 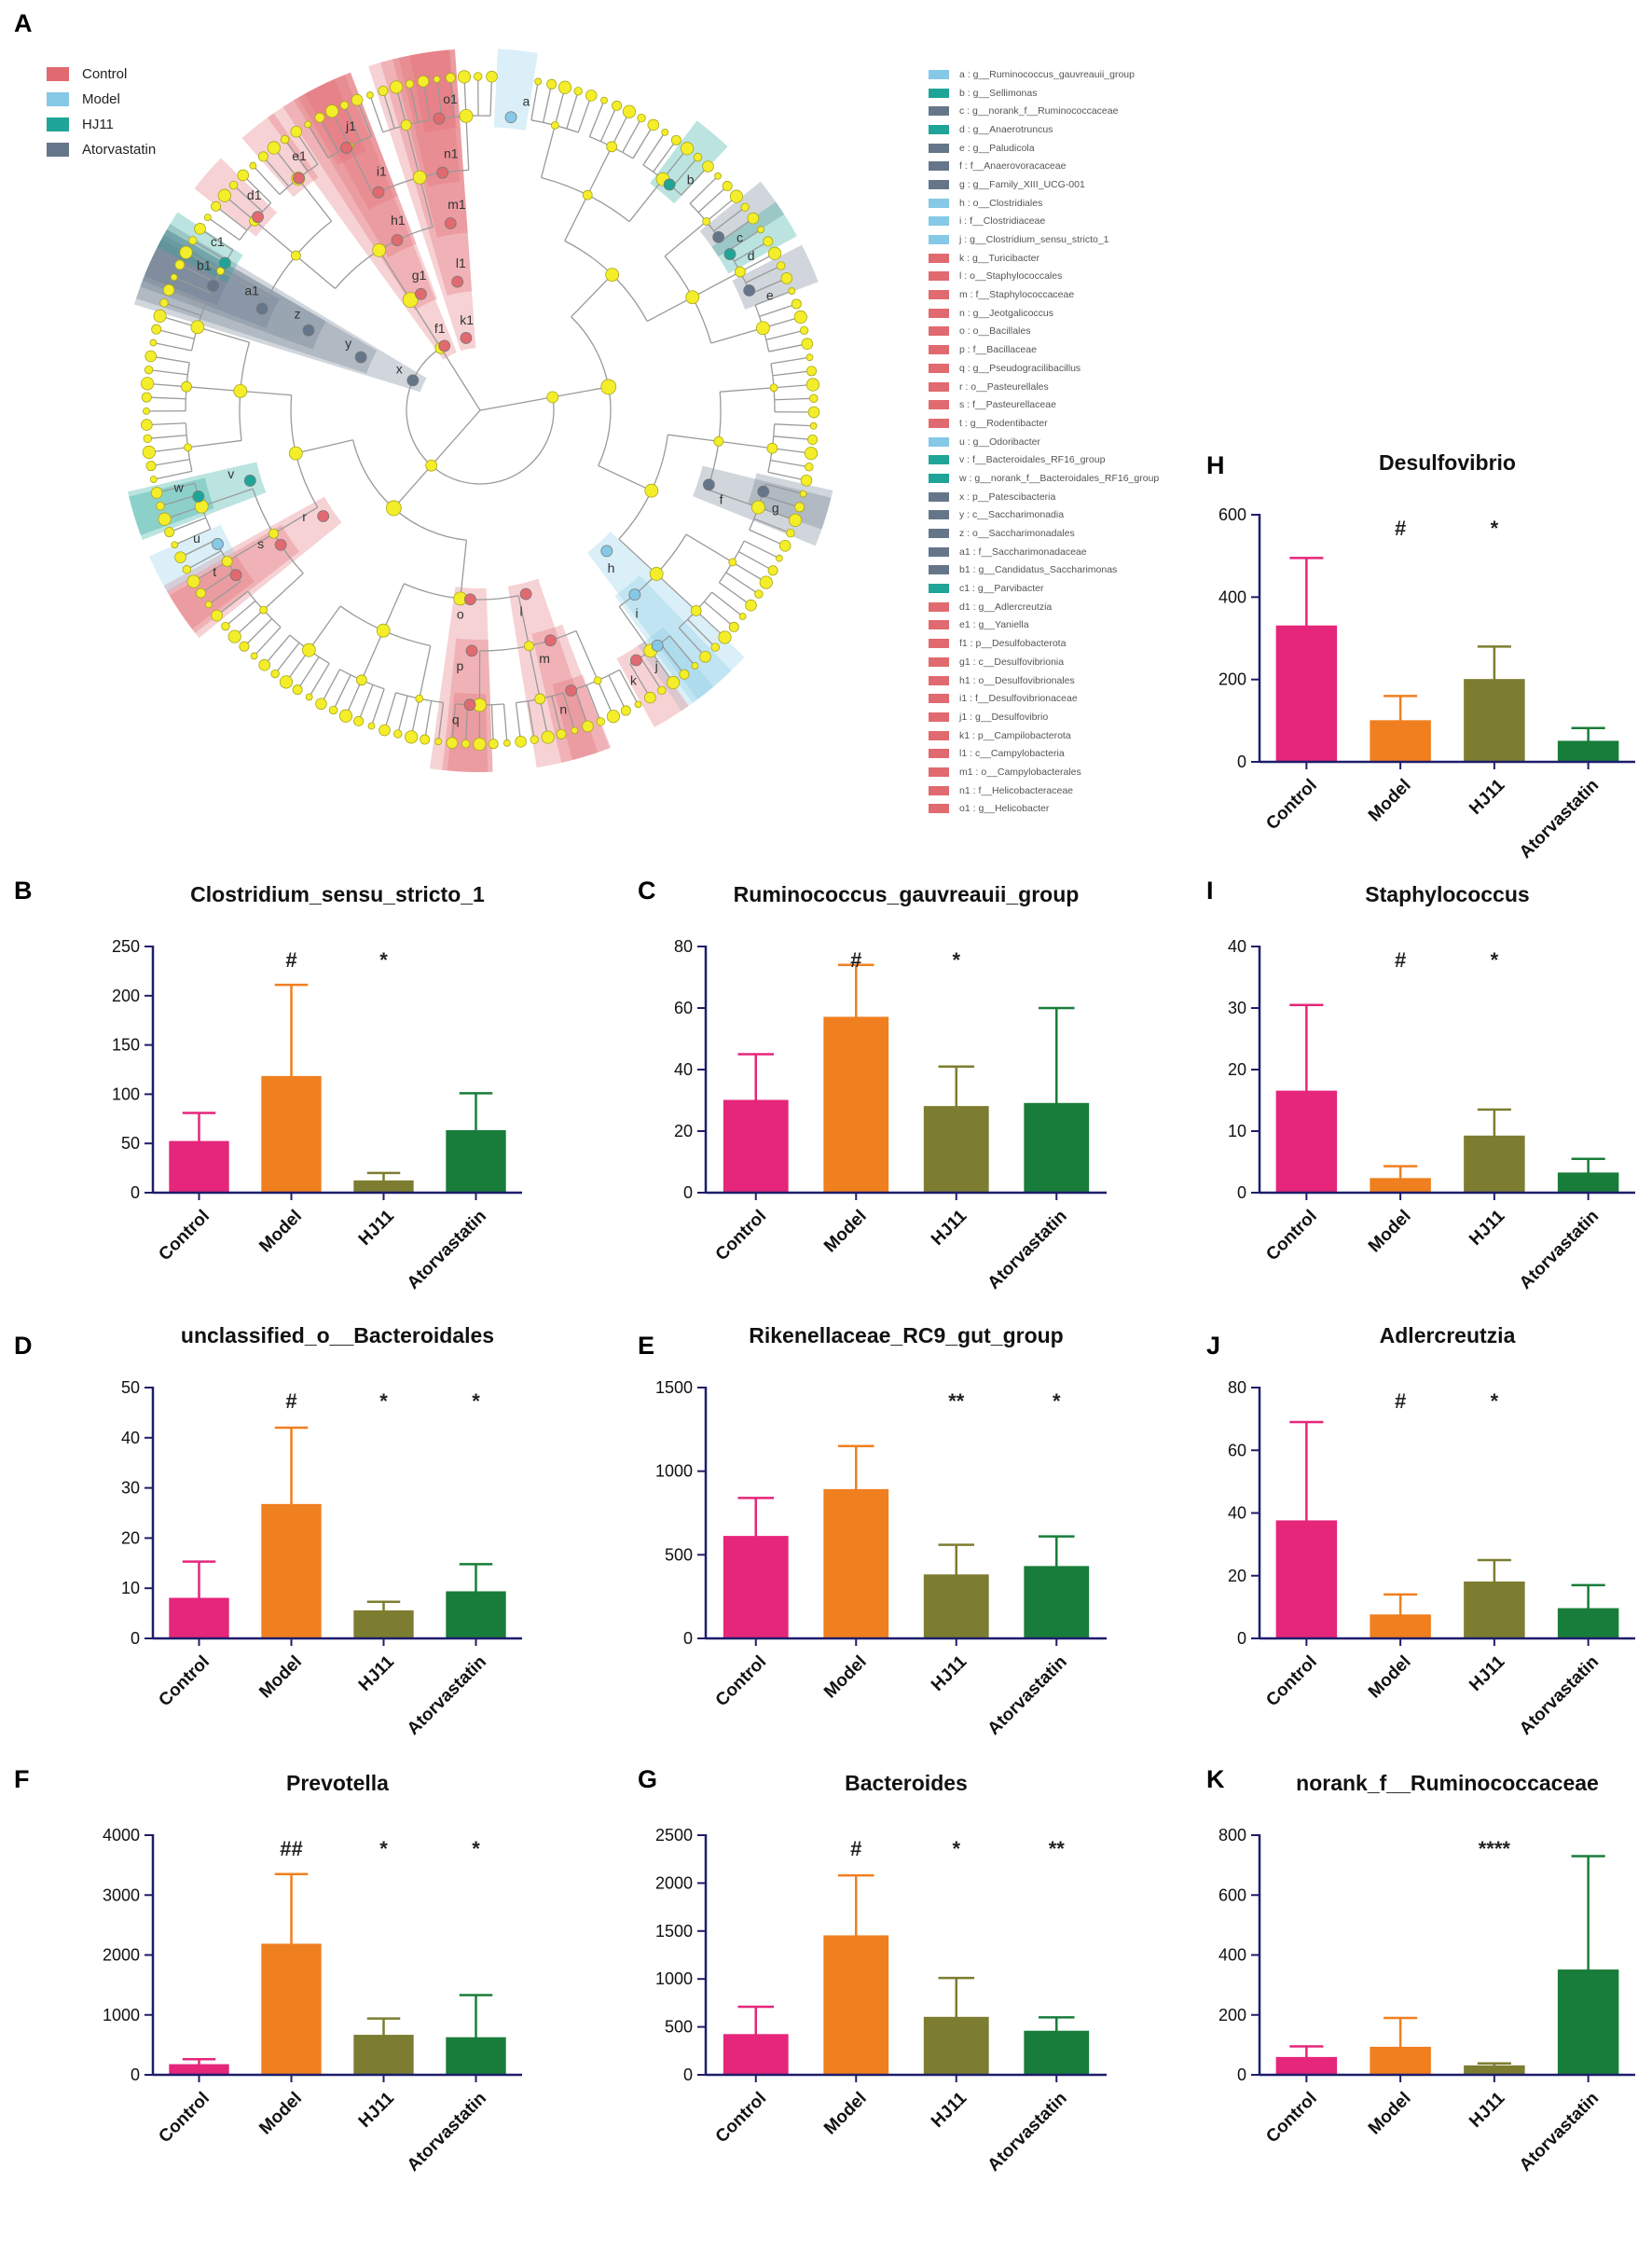 I want to click on taxa-legend-item: a1 : f__Saccharimonadaceae, so click(x=1044, y=552).